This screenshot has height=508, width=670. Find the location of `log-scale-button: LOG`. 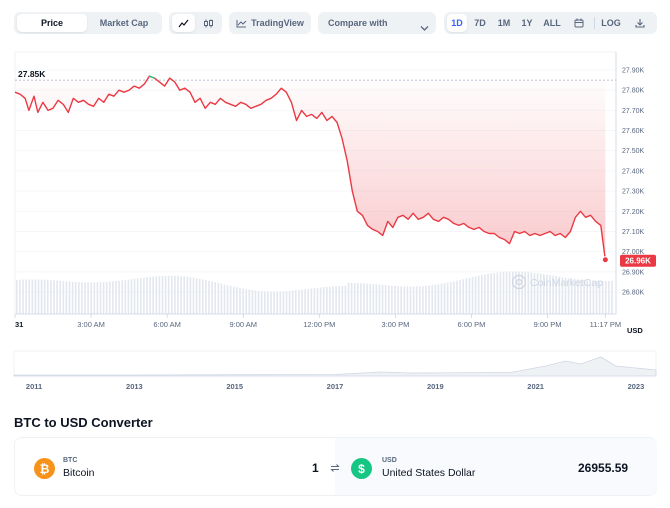

log-scale-button: LOG is located at coordinates (611, 23).